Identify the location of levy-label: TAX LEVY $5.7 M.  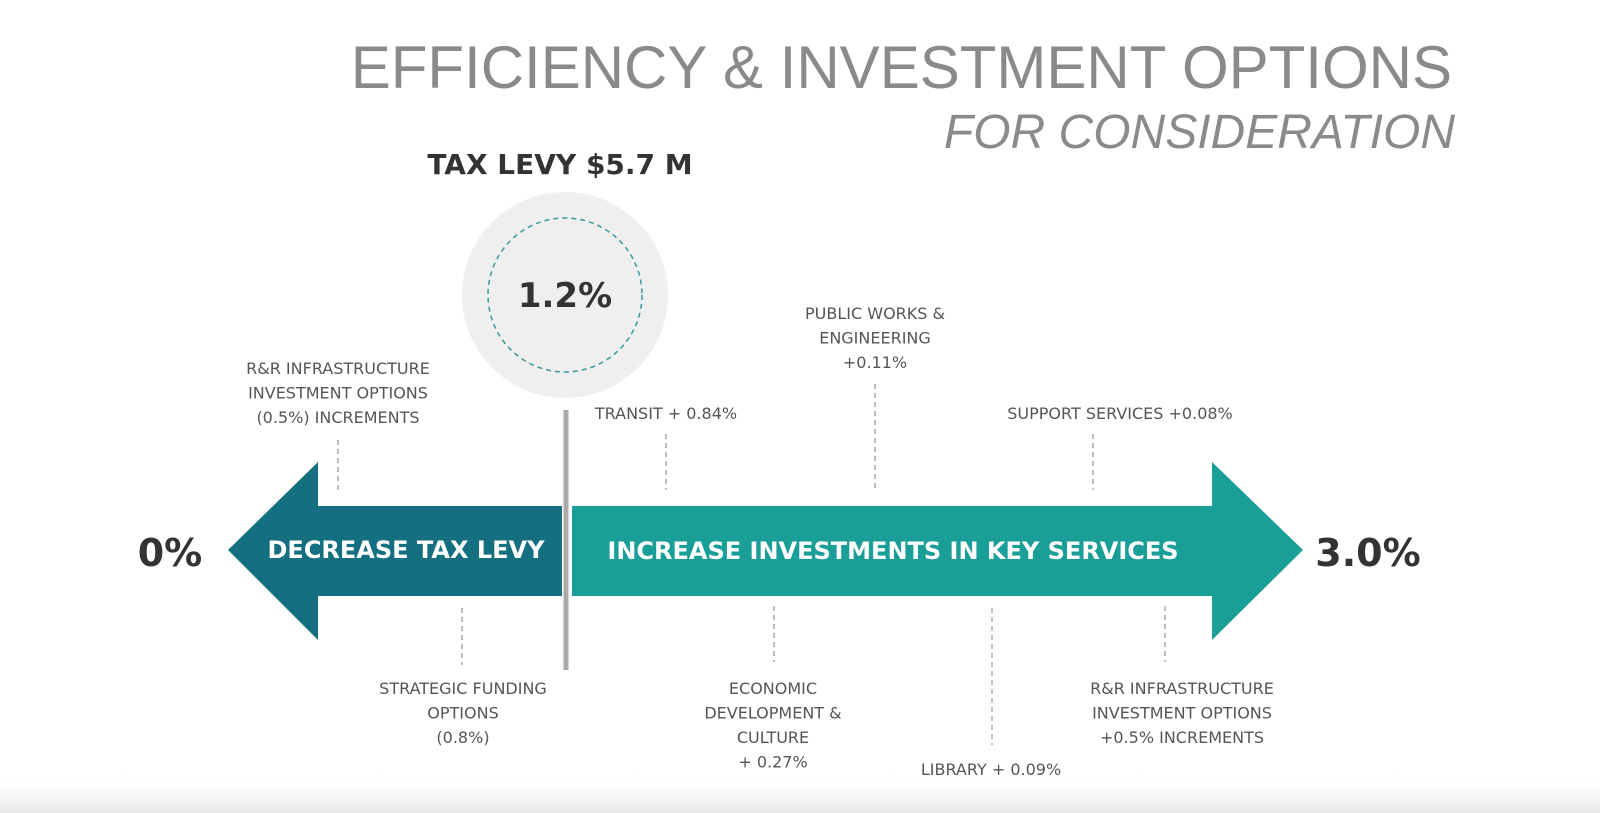
(559, 164).